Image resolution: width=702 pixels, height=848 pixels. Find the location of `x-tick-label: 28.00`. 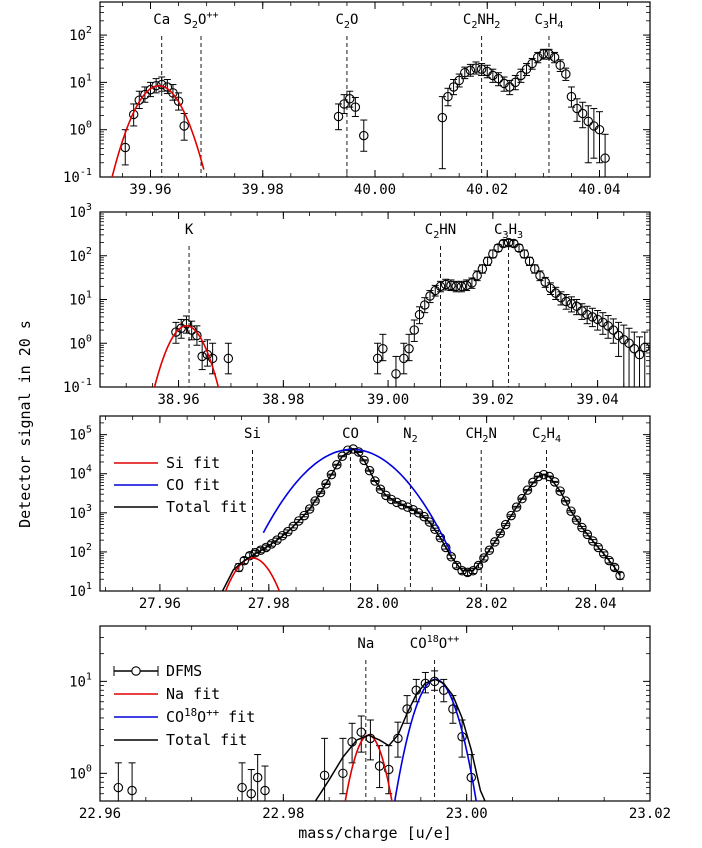

x-tick-label: 28.00 is located at coordinates (378, 604).